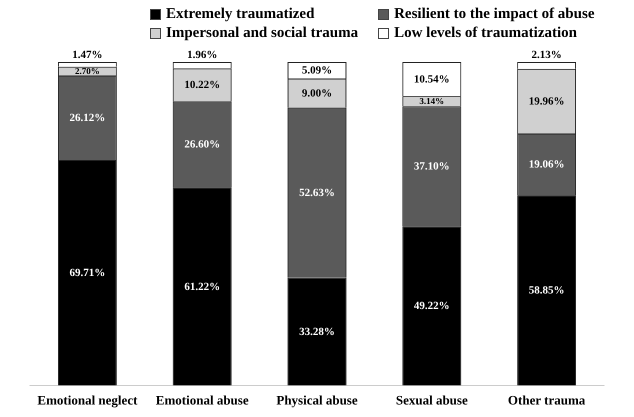 This screenshot has height=417, width=634. What do you see at coordinates (547, 400) in the screenshot?
I see `x-tick-label: Other trauma` at bounding box center [547, 400].